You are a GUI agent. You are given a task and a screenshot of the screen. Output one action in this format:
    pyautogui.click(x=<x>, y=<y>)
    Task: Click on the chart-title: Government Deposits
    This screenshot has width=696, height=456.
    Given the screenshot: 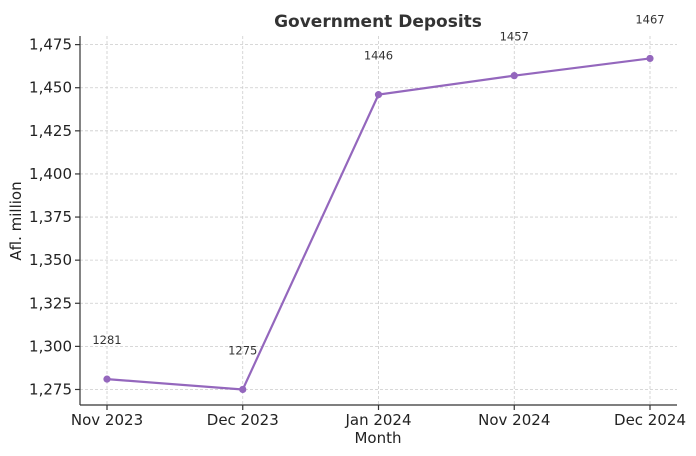 What is the action you would take?
    pyautogui.click(x=378, y=22)
    